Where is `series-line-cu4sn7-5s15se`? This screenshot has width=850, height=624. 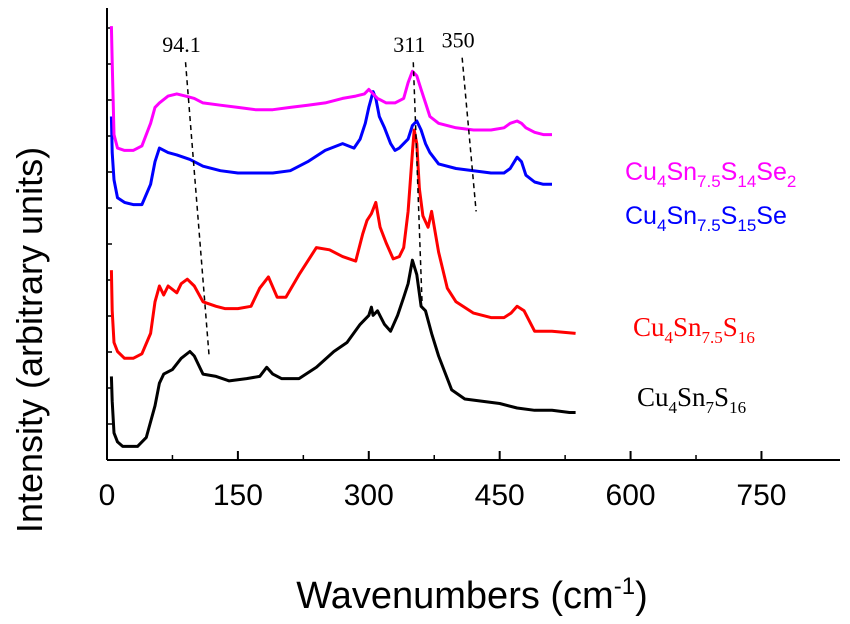
series-line-cu4sn7-5s15se is located at coordinates (330, 148).